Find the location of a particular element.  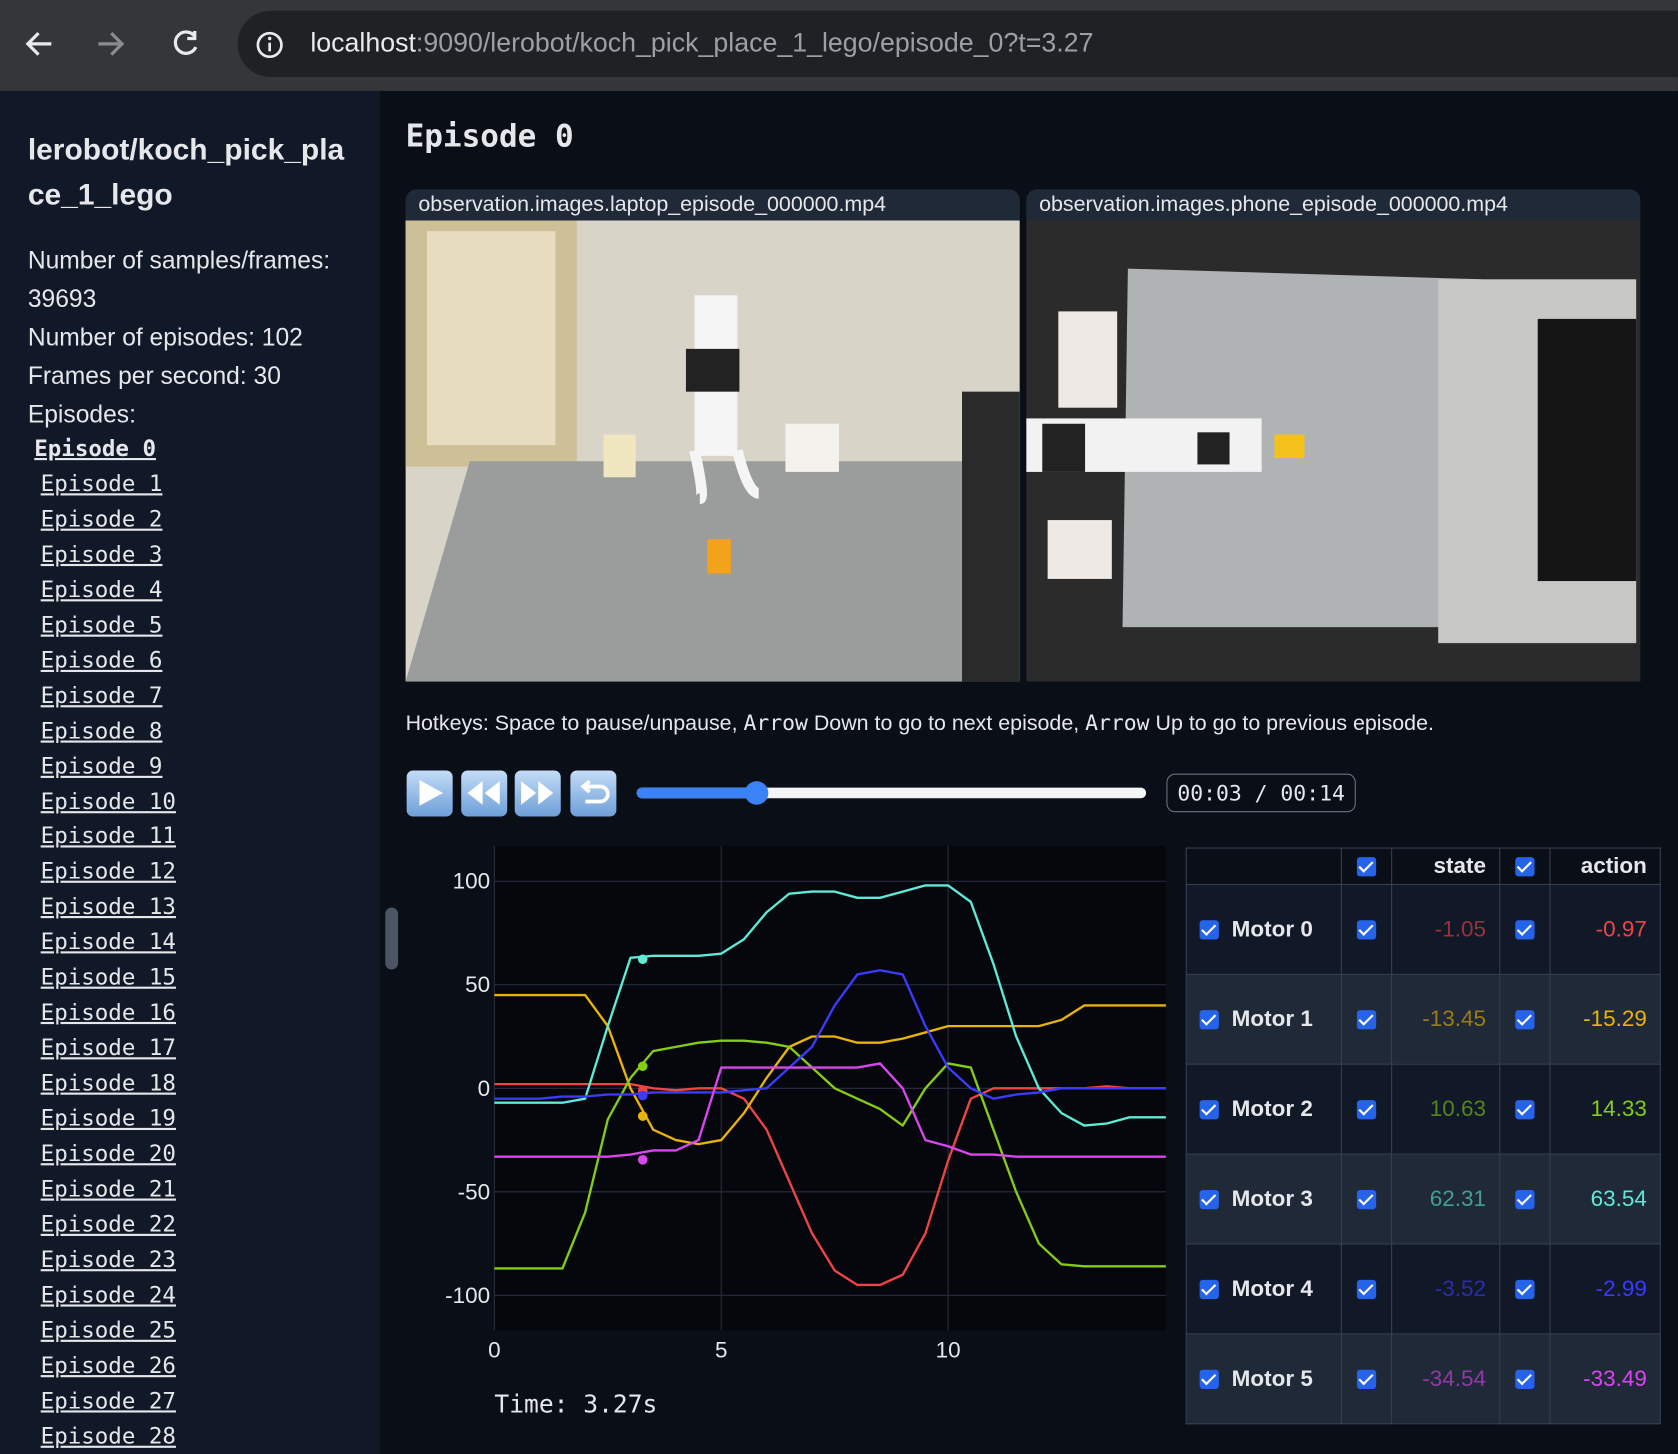

dataset-title: lerobot/koch_pick_place_1_lego is located at coordinates (186, 171).